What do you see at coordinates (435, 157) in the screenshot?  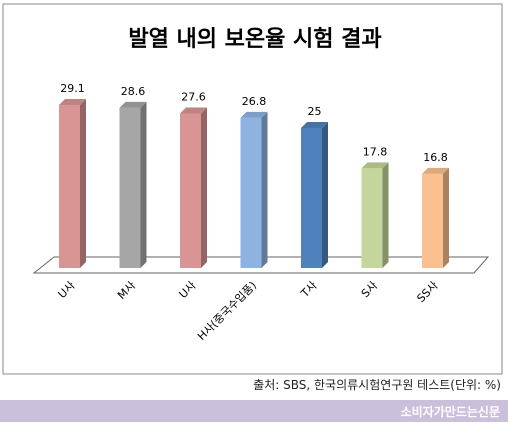 I see `value-label: 16.8` at bounding box center [435, 157].